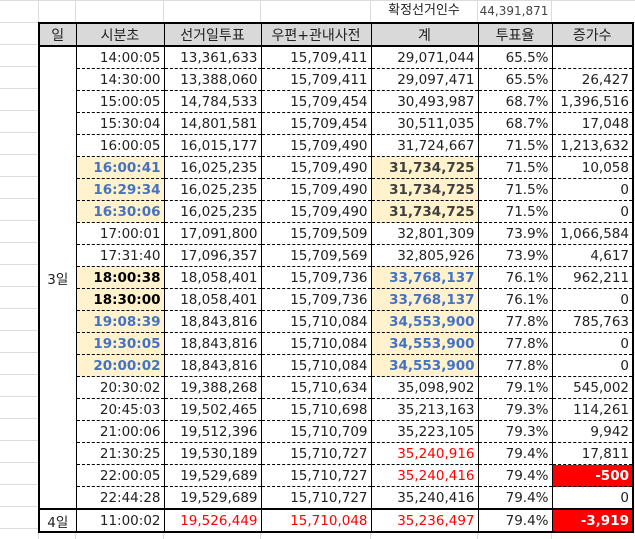 Image resolution: width=635 pixels, height=539 pixels. What do you see at coordinates (592, 35) in the screenshot?
I see `header-increase: 증가수` at bounding box center [592, 35].